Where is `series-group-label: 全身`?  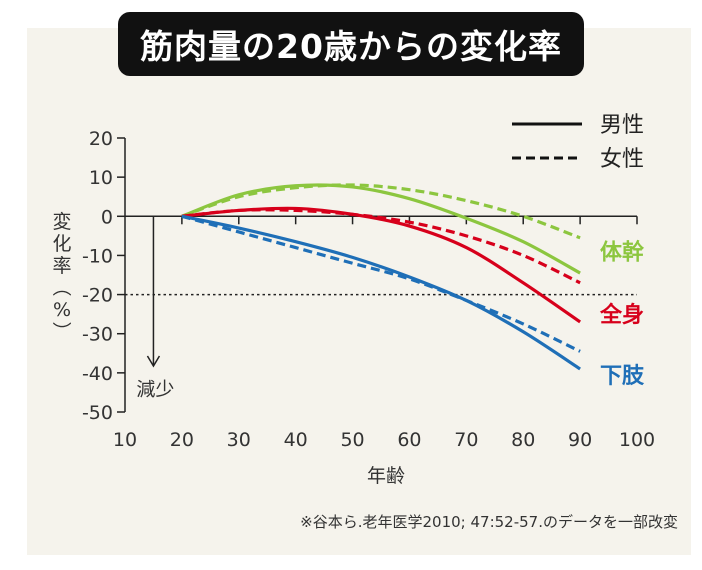 series-group-label: 全身 is located at coordinates (621, 315).